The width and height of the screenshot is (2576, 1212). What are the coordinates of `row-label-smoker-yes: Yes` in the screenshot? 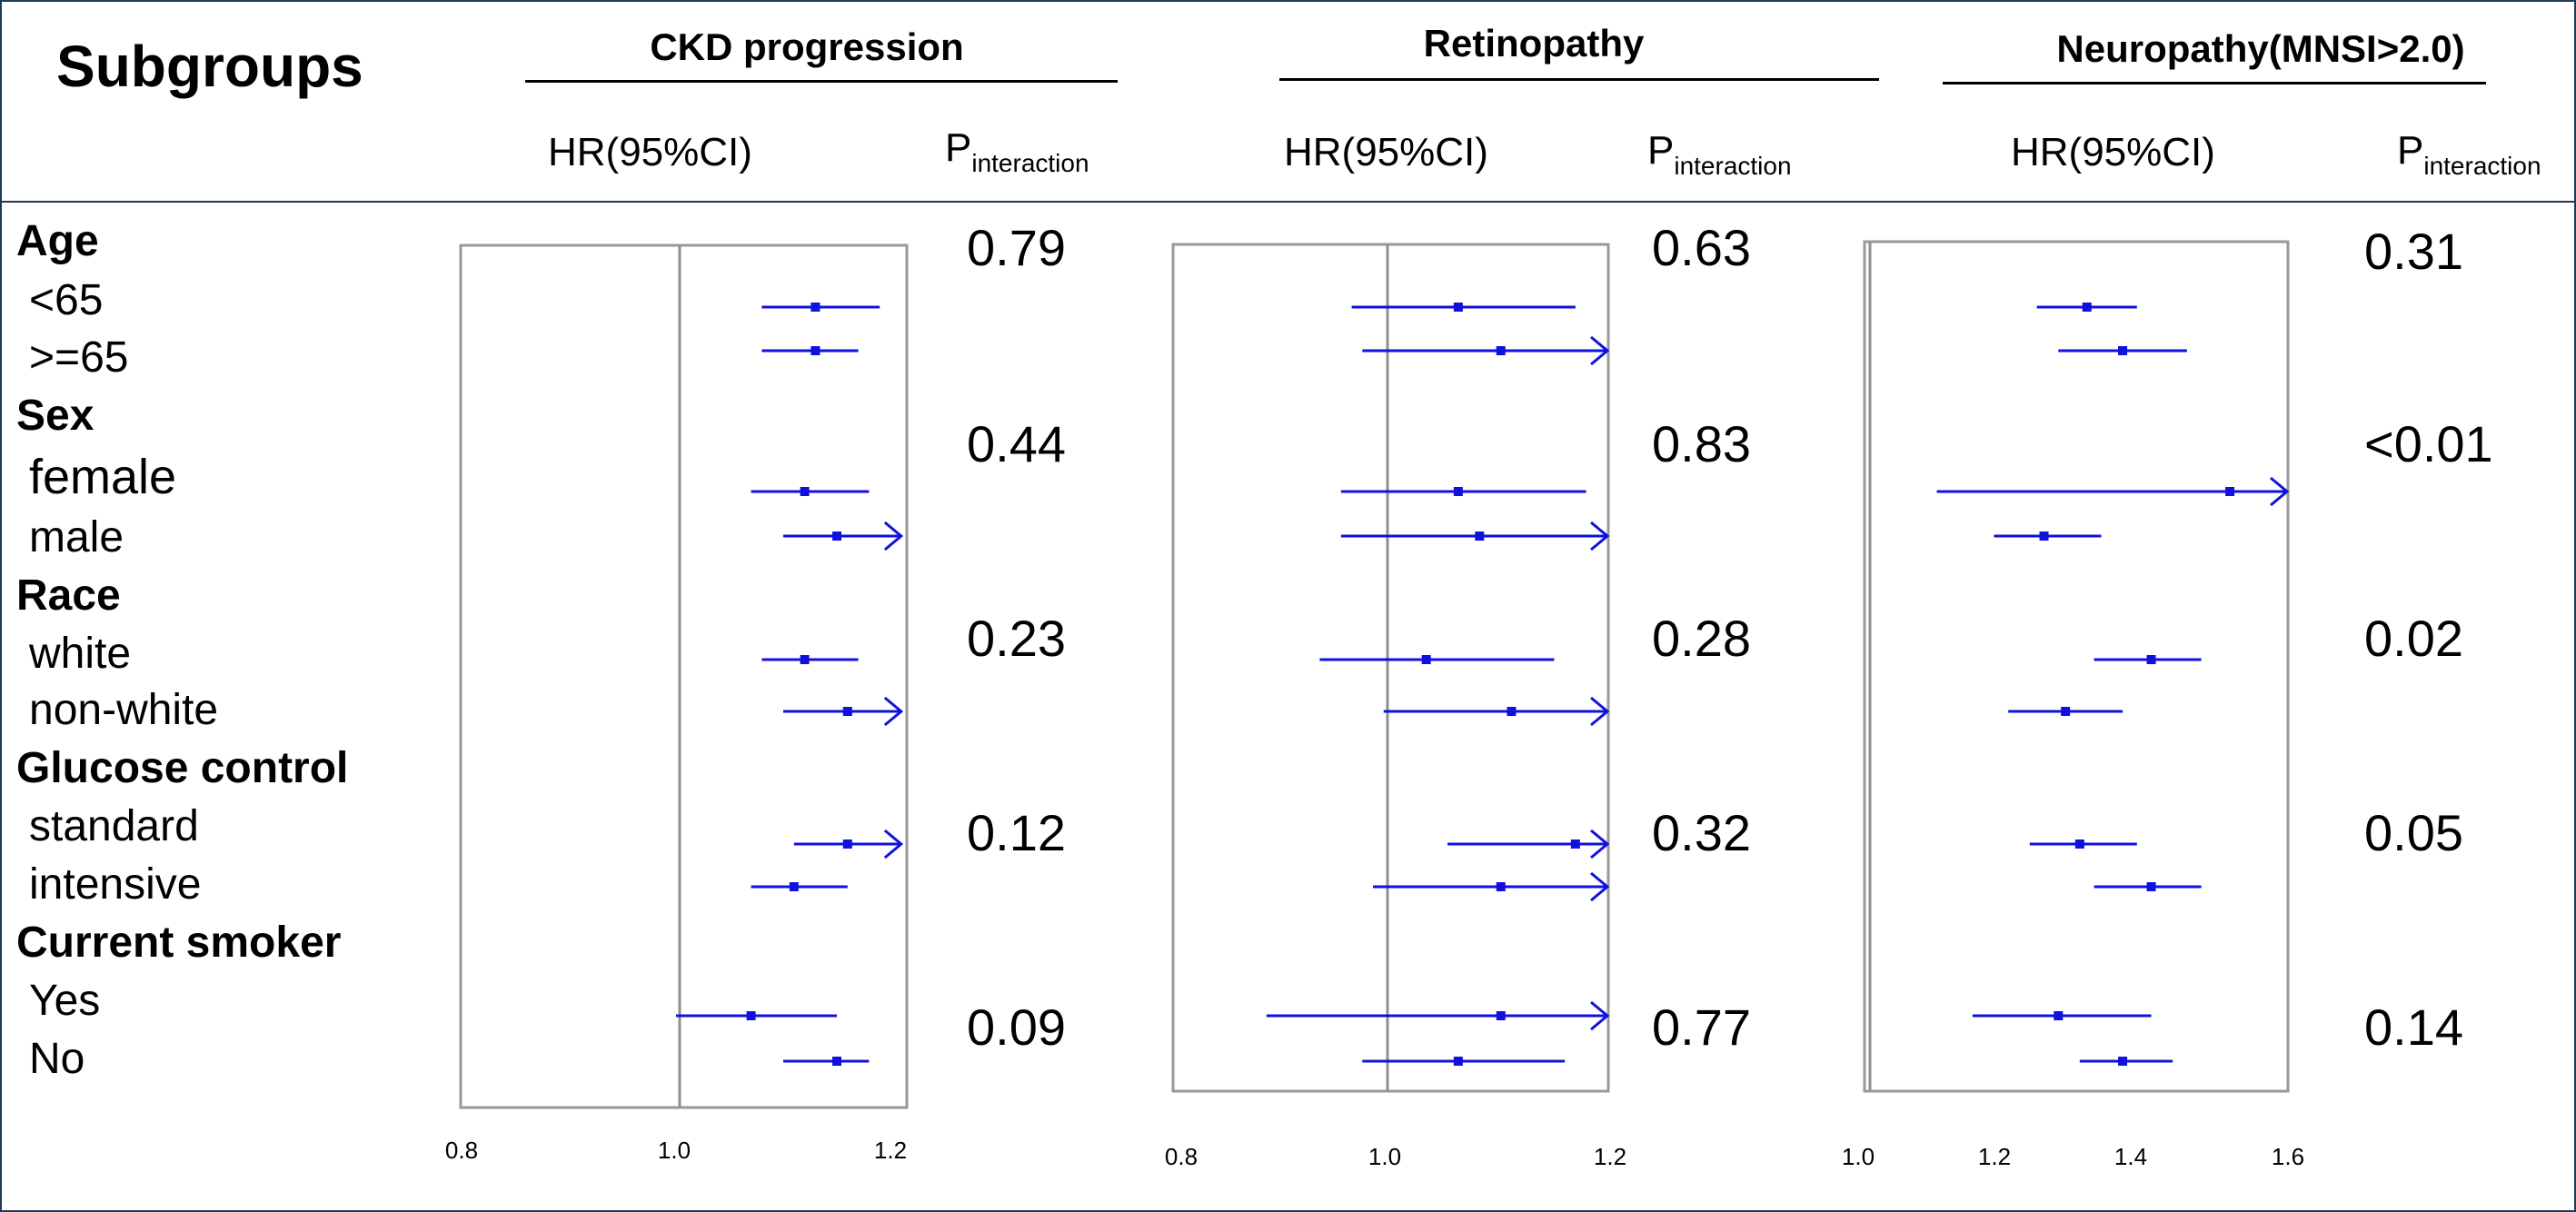 It's located at (65, 1001).